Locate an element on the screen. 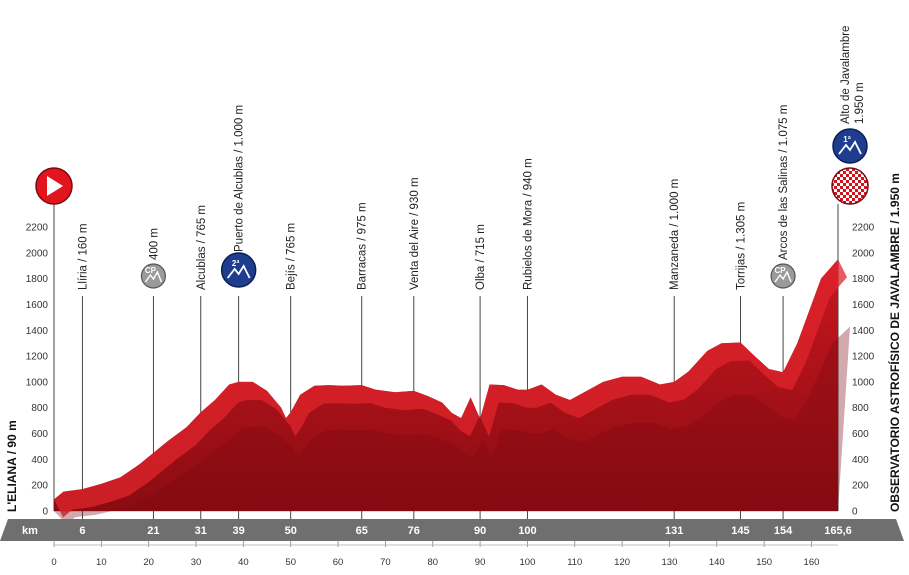 This screenshot has width=909, height=575. cp-sprint-icon-1: CP is located at coordinates (153, 276).